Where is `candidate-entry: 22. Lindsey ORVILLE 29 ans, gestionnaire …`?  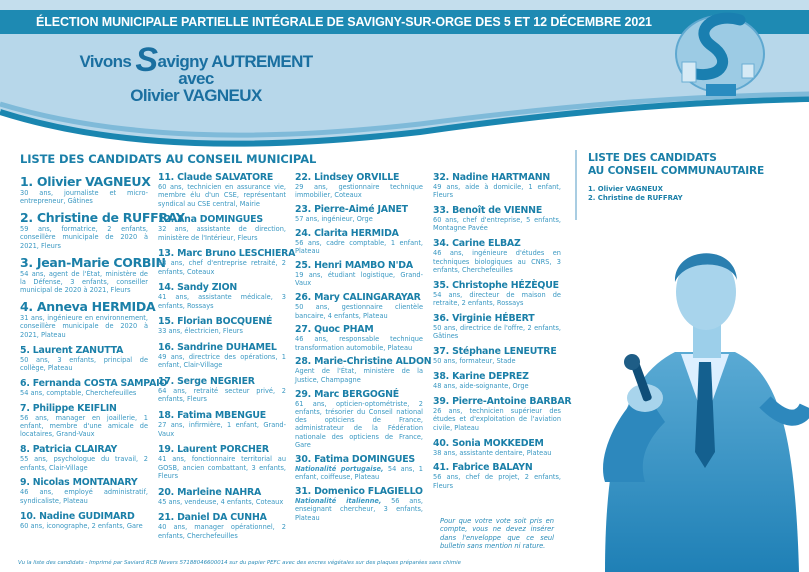 candidate-entry: 22. Lindsey ORVILLE 29 ans, gestionnaire … is located at coordinates (359, 186).